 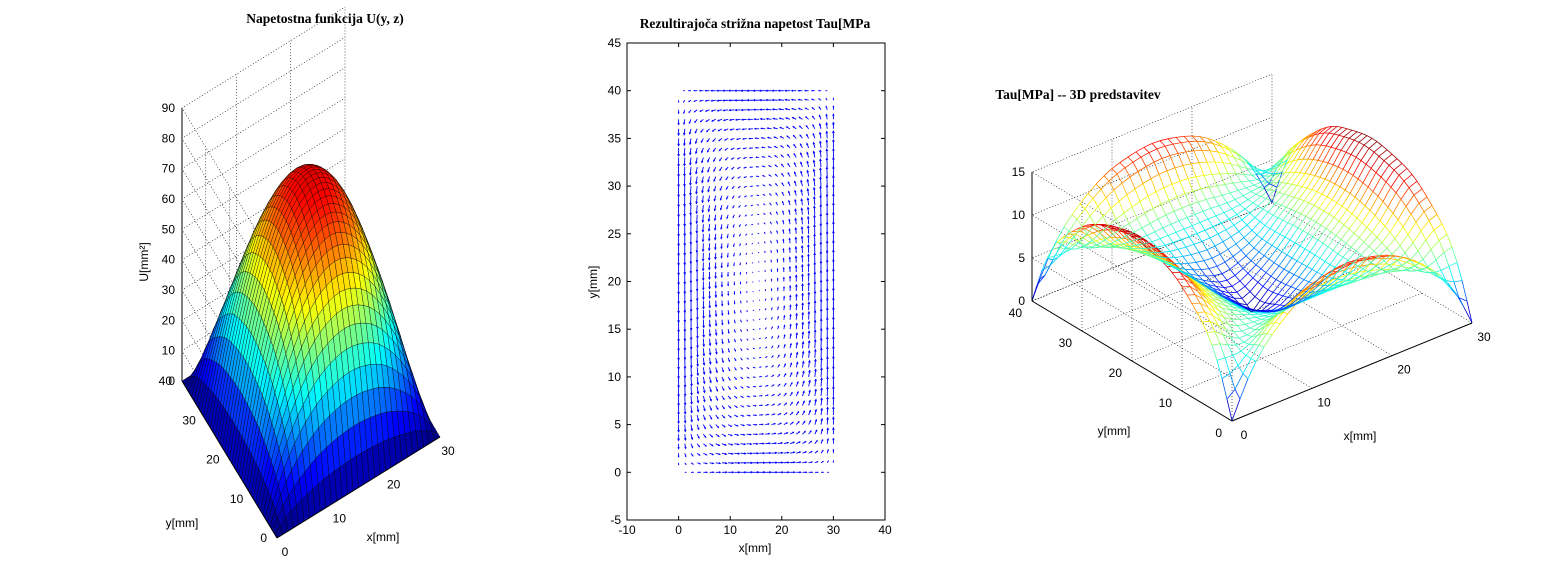 What do you see at coordinates (169, 138) in the screenshot?
I see `plot1-z-tick-label: 80` at bounding box center [169, 138].